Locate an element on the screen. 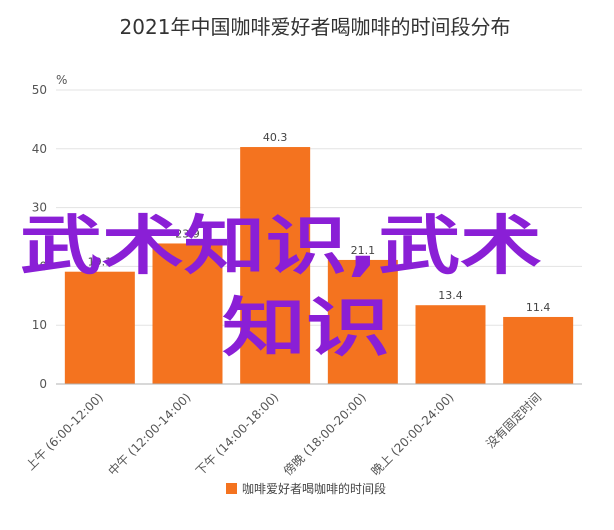  x-tick-label: 傍晚 (18:00-20:00) is located at coordinates (324, 434).